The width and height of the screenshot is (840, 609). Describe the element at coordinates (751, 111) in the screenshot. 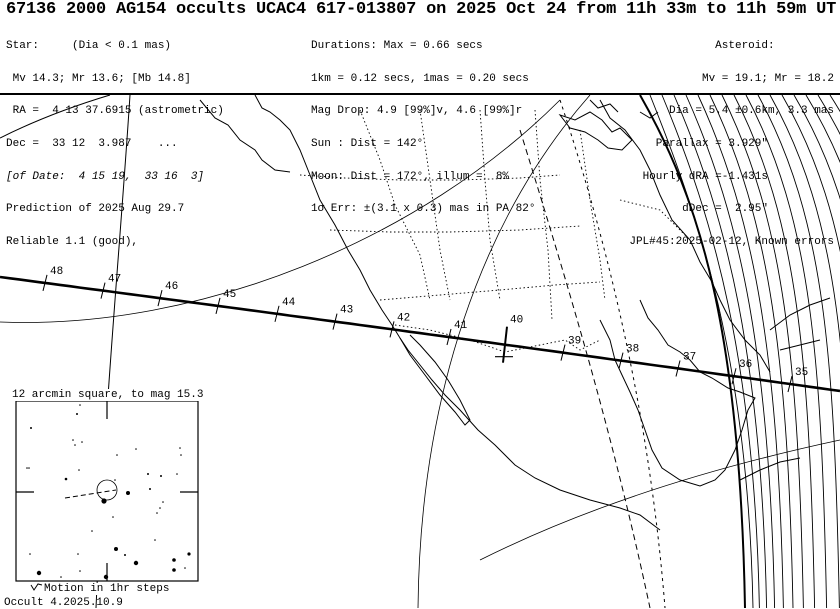

I see `asteroid-line: Dia = 5.4 ±0.6km, 3.3 mas` at that location.